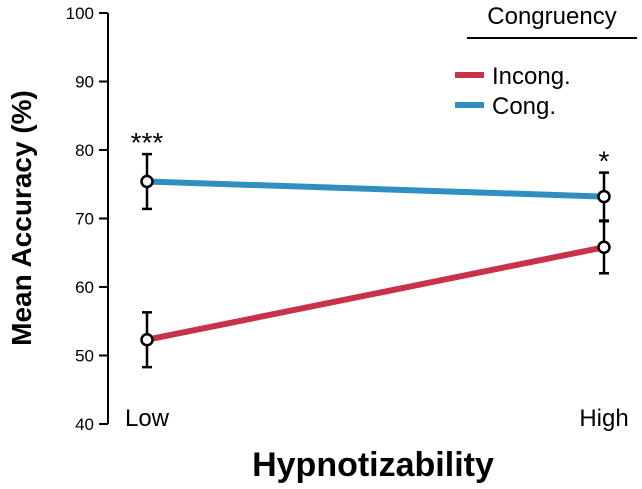 The width and height of the screenshot is (642, 489). What do you see at coordinates (603, 418) in the screenshot?
I see `x-category-label: High` at bounding box center [603, 418].